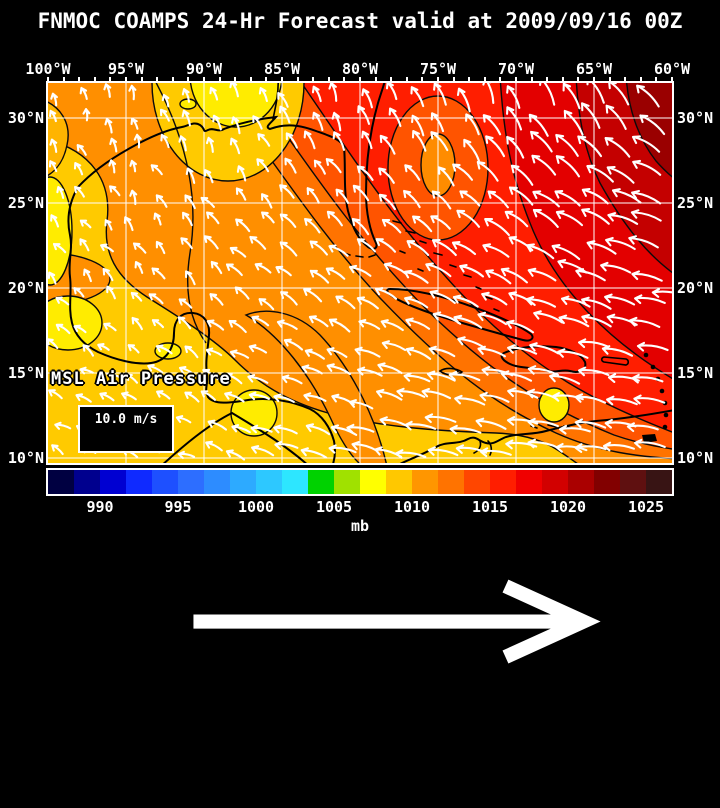  Describe the element at coordinates (568, 507) in the screenshot. I see `colorbar-tick-label: 1020` at that location.